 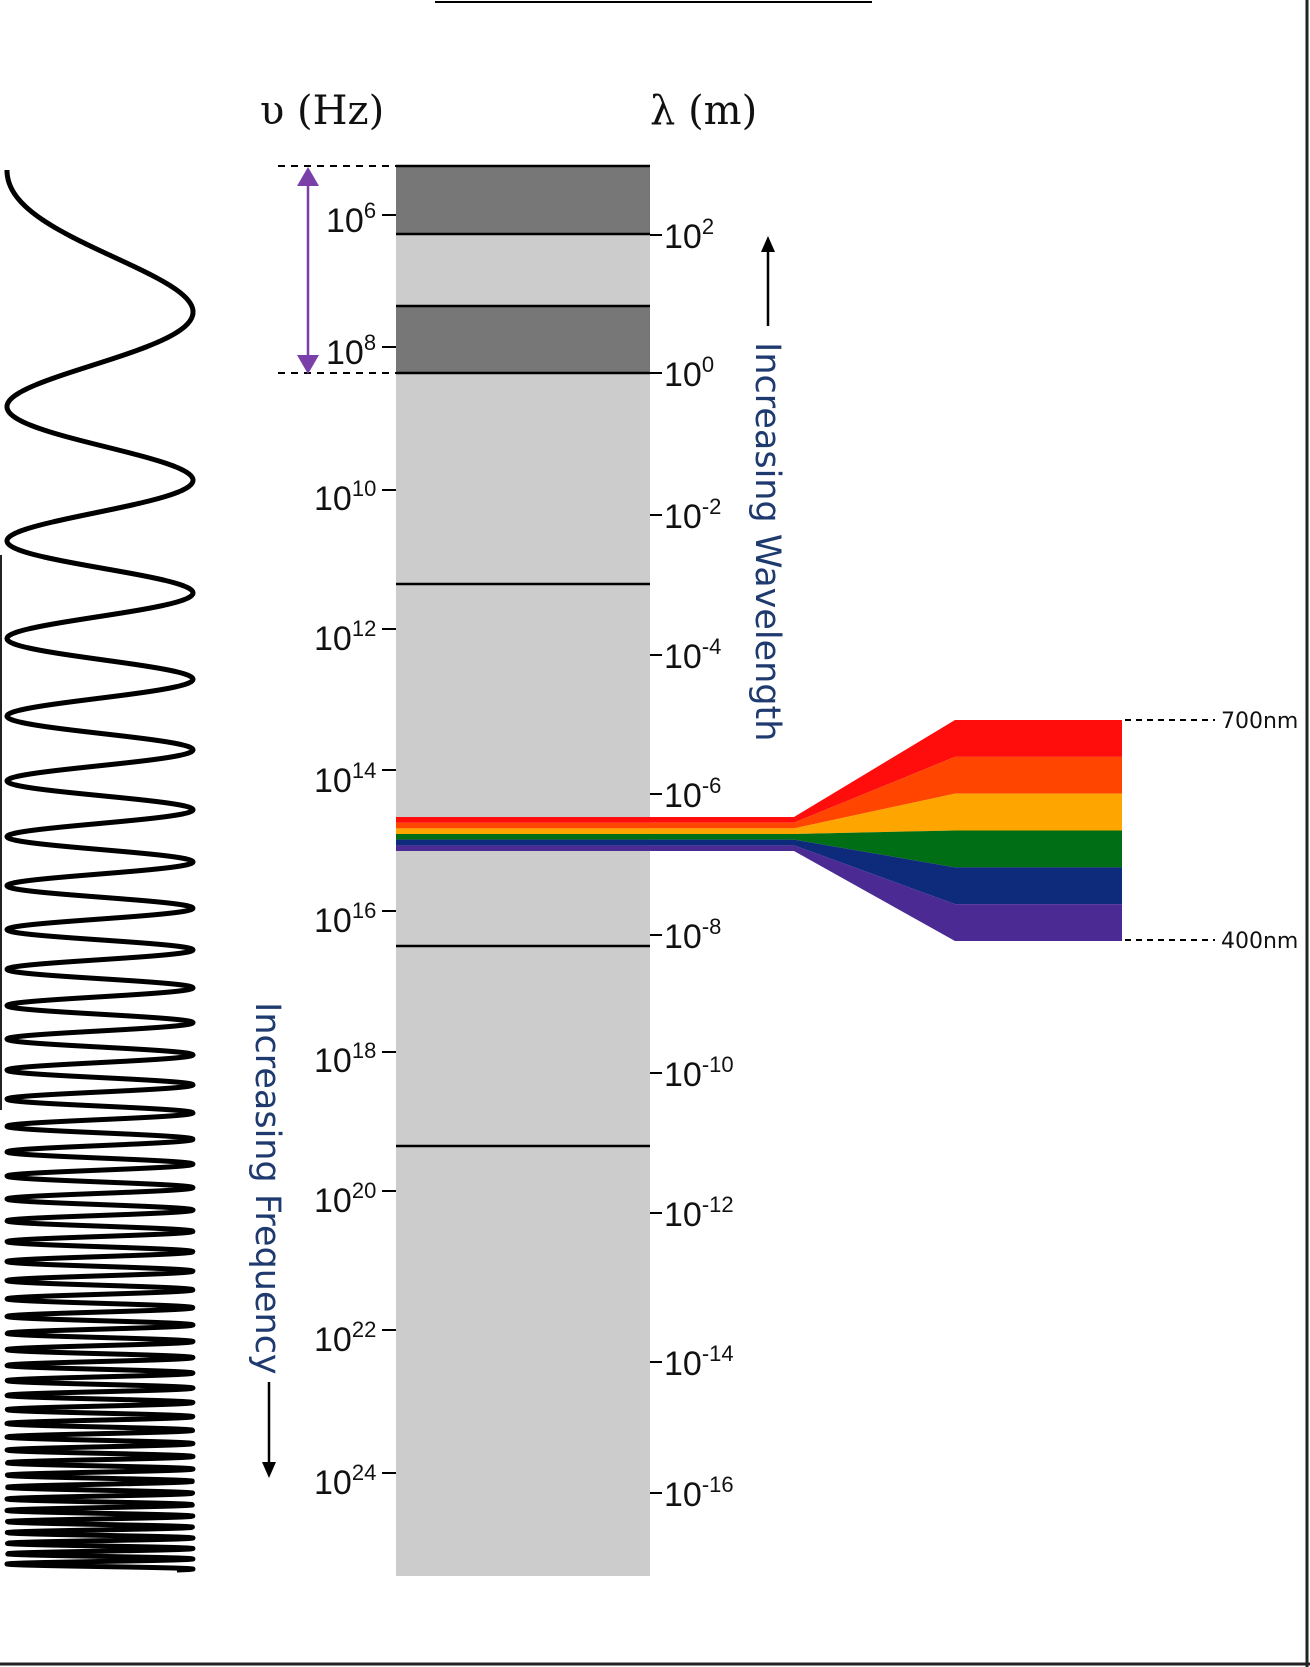 I want to click on frequency-tick-label: 10⁶, so click(x=351, y=219).